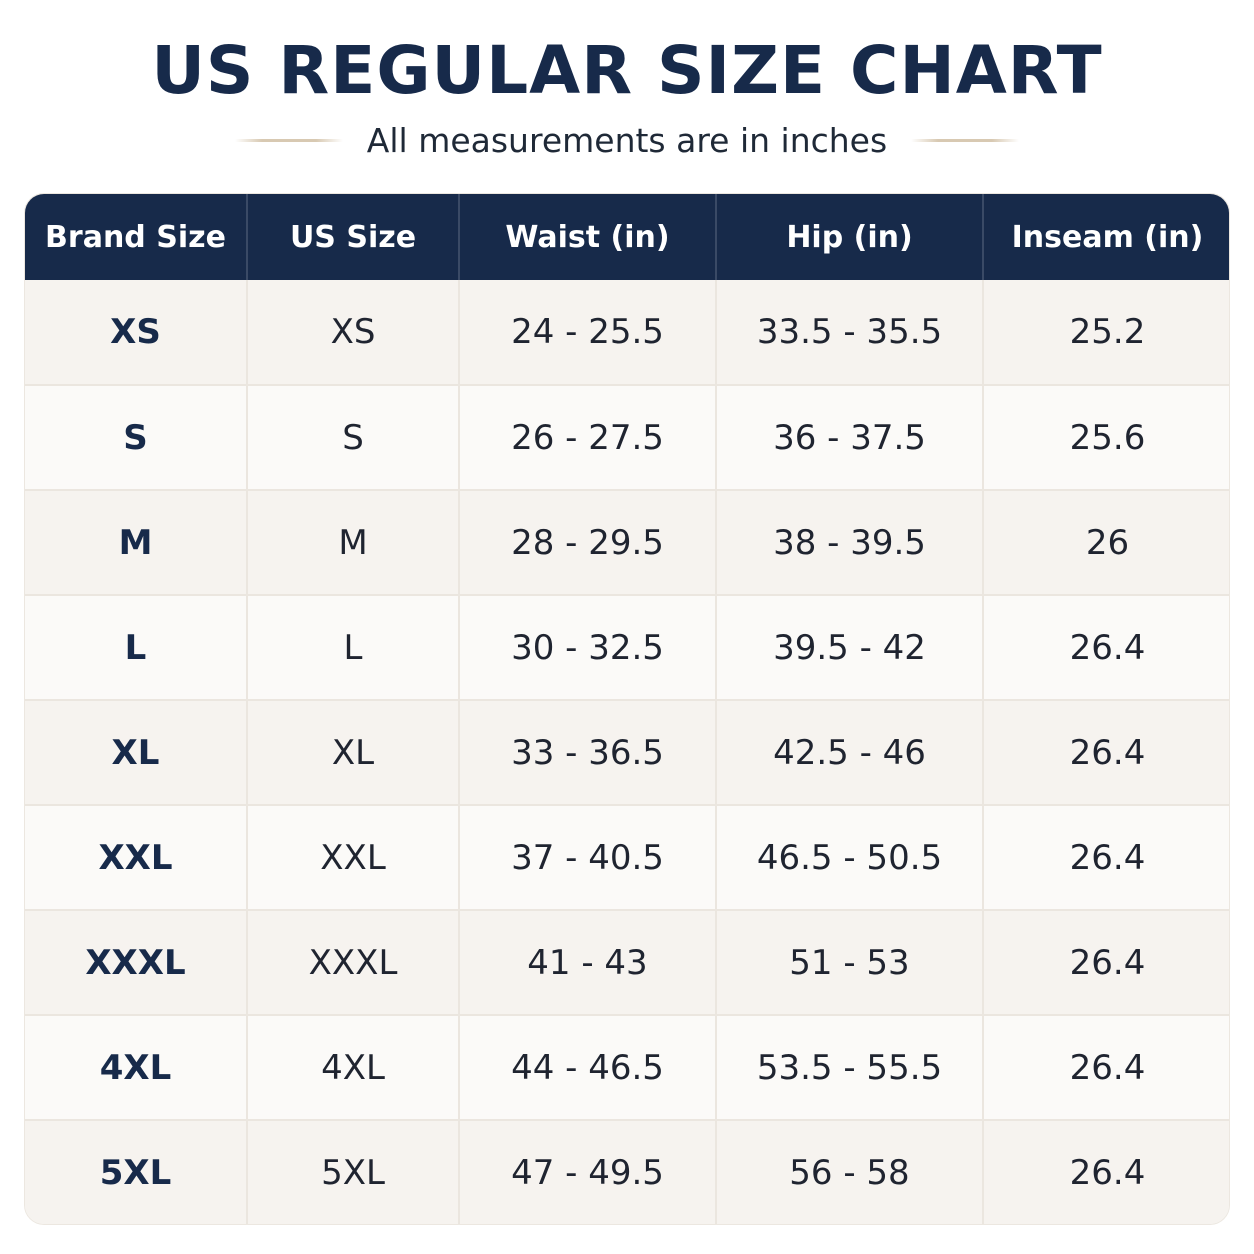 The image size is (1254, 1254). I want to click on hip-cell: 36 - 37.5, so click(850, 438).